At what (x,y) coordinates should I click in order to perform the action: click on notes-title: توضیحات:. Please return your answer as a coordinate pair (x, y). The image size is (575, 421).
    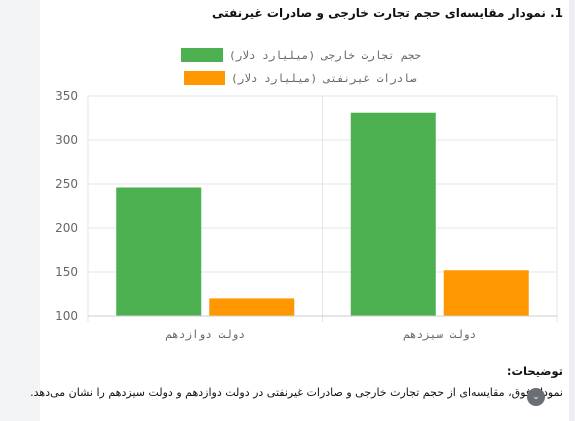
    Looking at the image, I should click on (534, 371).